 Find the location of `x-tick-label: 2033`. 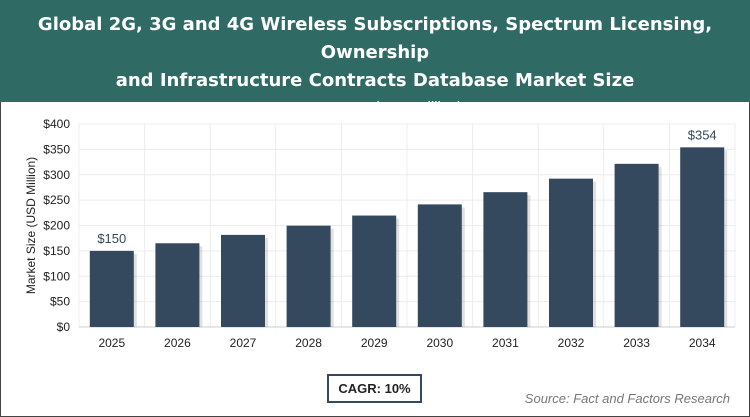

x-tick-label: 2033 is located at coordinates (636, 343).